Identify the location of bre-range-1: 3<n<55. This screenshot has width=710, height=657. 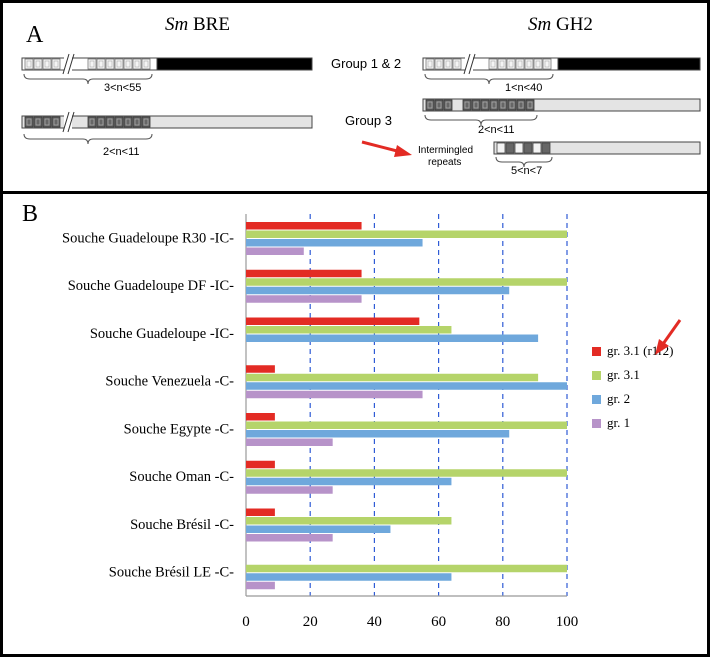
(123, 88).